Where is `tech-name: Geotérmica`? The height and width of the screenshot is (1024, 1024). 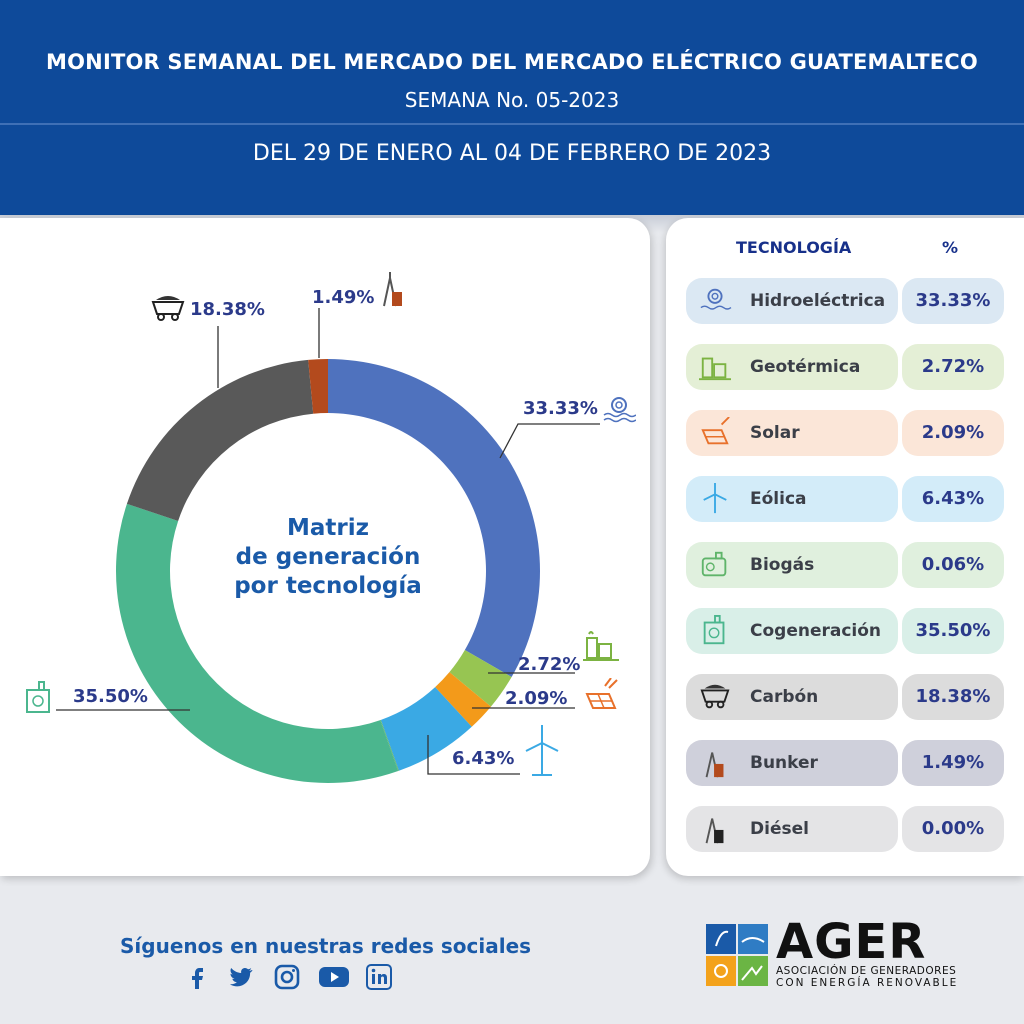
tech-name: Geotérmica is located at coordinates (805, 367).